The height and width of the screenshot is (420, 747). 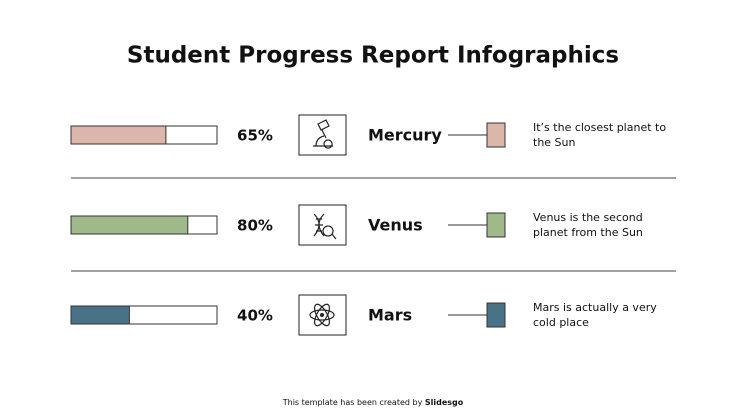 What do you see at coordinates (554, 142) in the screenshot?
I see `description: the Sun` at bounding box center [554, 142].